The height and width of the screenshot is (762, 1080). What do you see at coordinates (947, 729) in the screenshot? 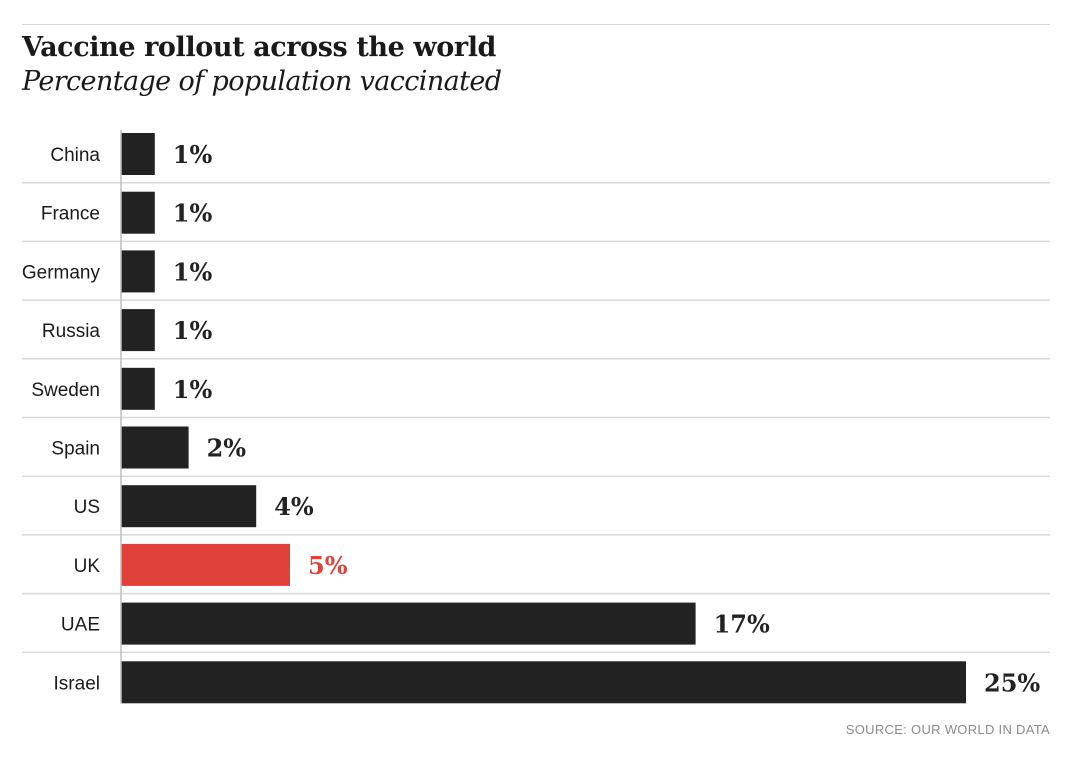
I see `source-note: SOURCE: OUR WORLD IN DATA` at bounding box center [947, 729].